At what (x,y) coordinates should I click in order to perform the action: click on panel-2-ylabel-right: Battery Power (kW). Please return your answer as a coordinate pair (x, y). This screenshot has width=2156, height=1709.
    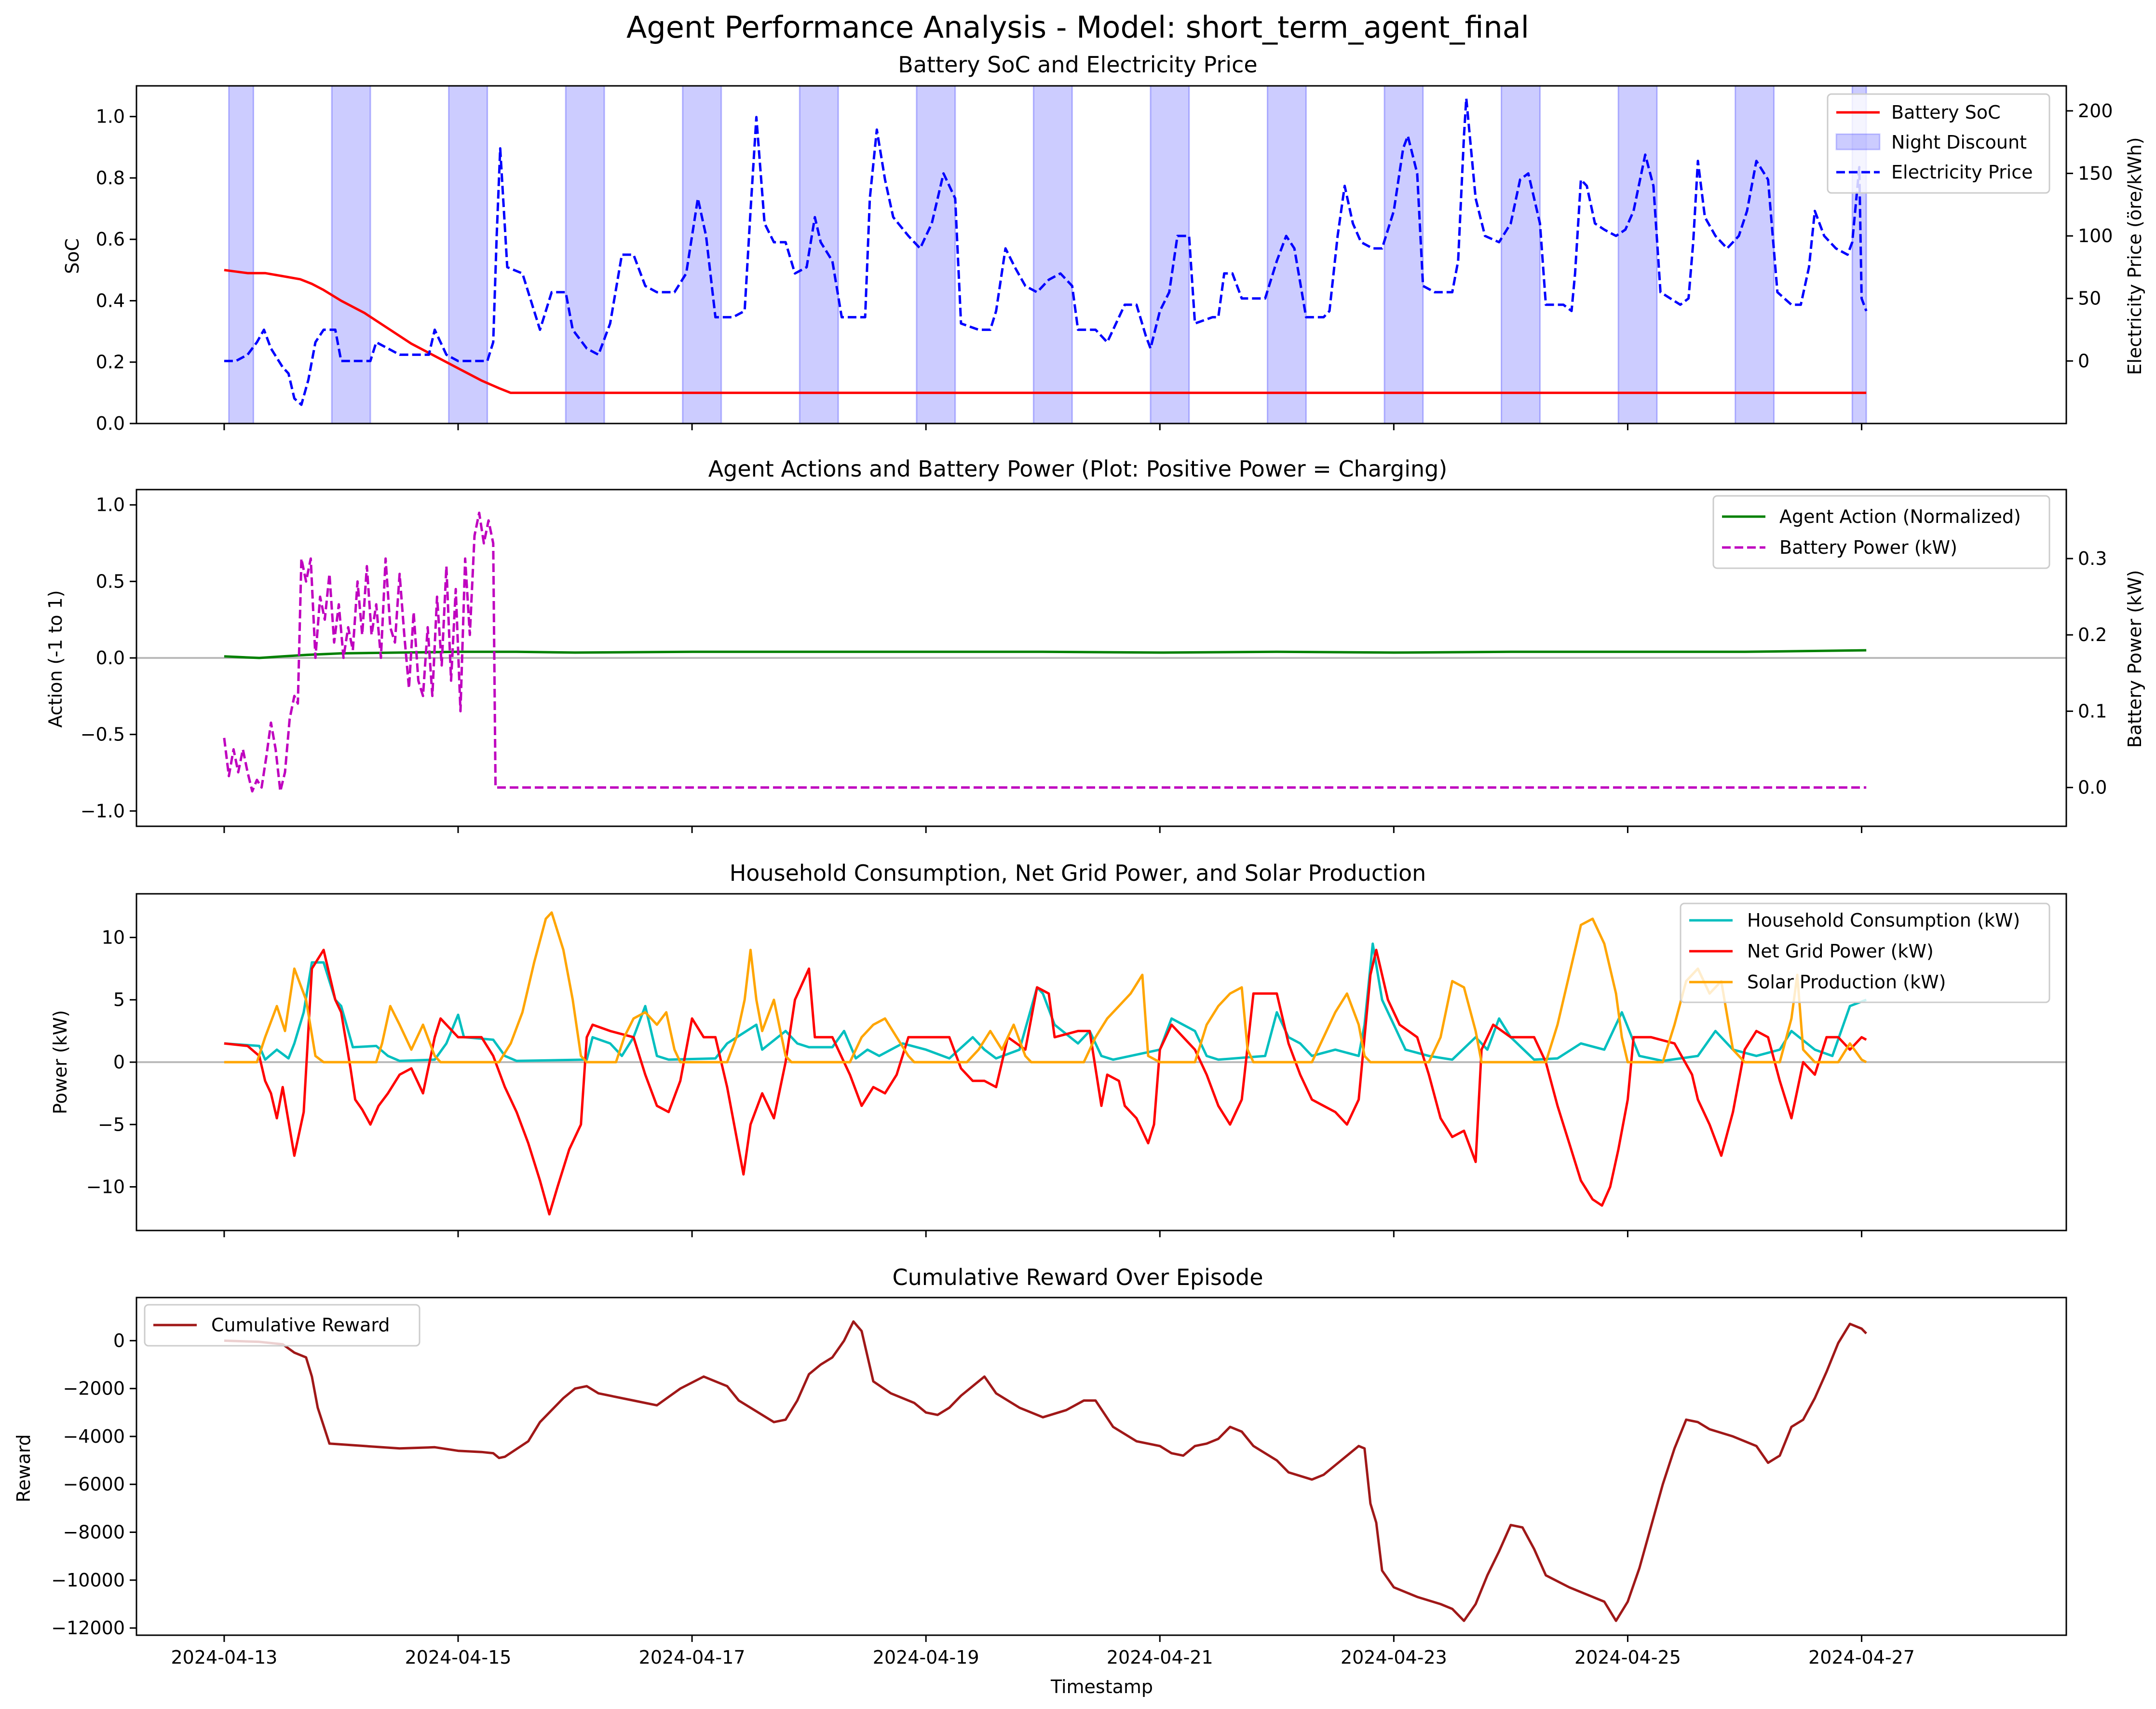
    Looking at the image, I should click on (2134, 659).